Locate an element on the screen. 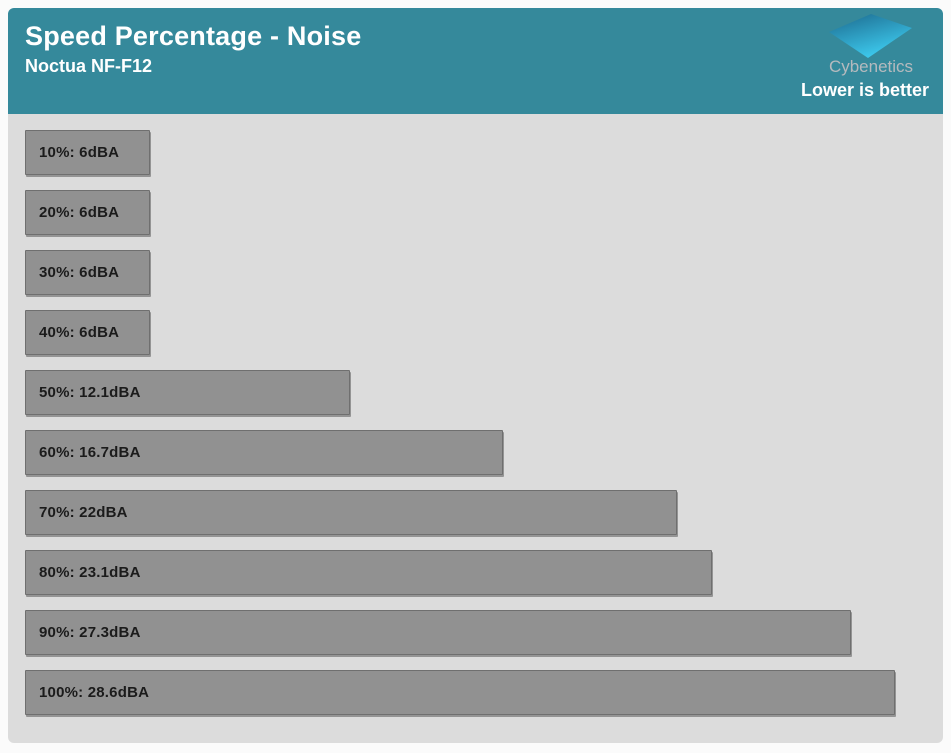  lower-is-better-note: Lower is better is located at coordinates (864, 90).